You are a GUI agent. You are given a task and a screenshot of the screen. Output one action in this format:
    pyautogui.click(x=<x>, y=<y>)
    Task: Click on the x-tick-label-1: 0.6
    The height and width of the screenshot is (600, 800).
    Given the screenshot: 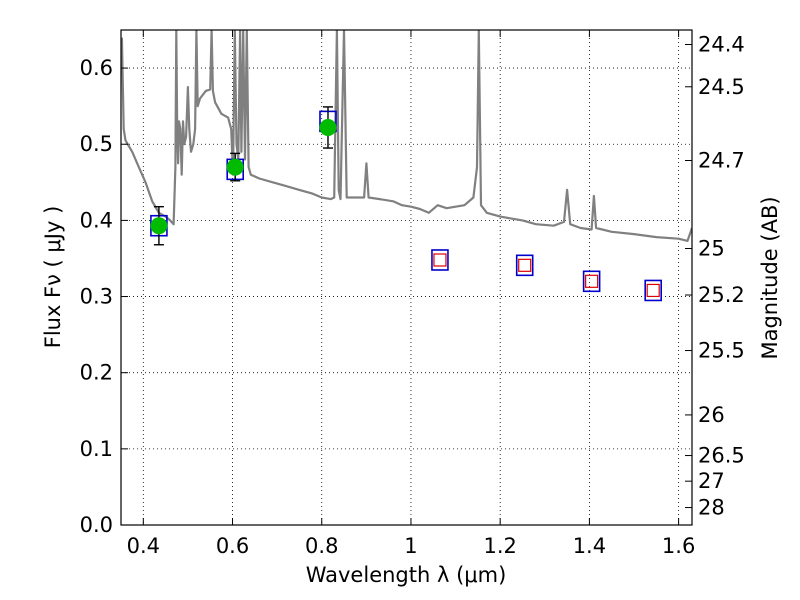 What is the action you would take?
    pyautogui.click(x=232, y=546)
    